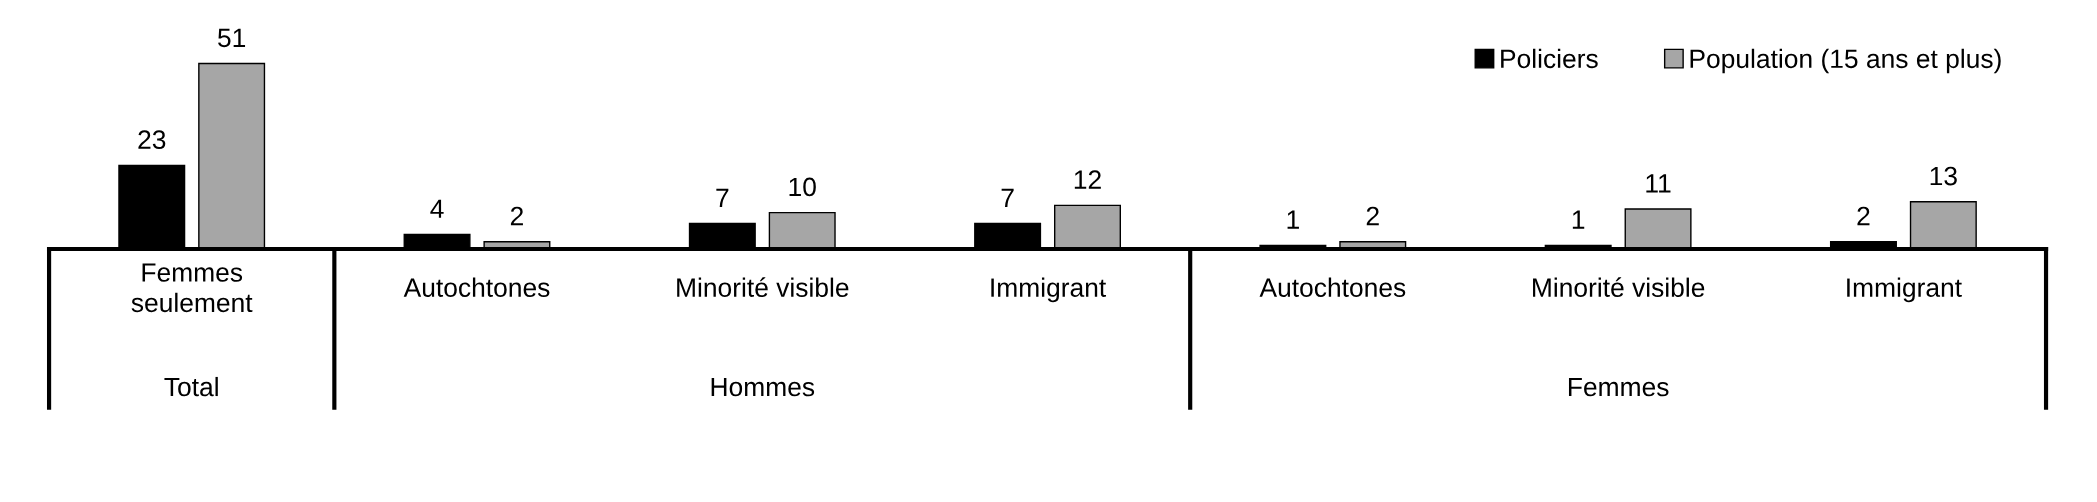 Image resolution: width=2097 pixels, height=502 pixels. What do you see at coordinates (1087, 179) in the screenshot?
I see `data-label: 12` at bounding box center [1087, 179].